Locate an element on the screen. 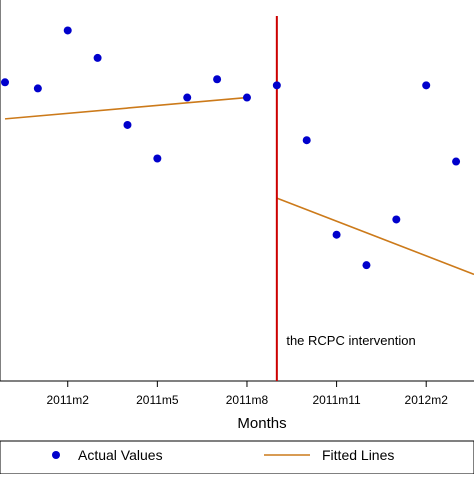 This screenshot has width=474, height=479. x-ticks-layer: 2011m22011m52011m82011m112012m22012m5 is located at coordinates (247, 394).